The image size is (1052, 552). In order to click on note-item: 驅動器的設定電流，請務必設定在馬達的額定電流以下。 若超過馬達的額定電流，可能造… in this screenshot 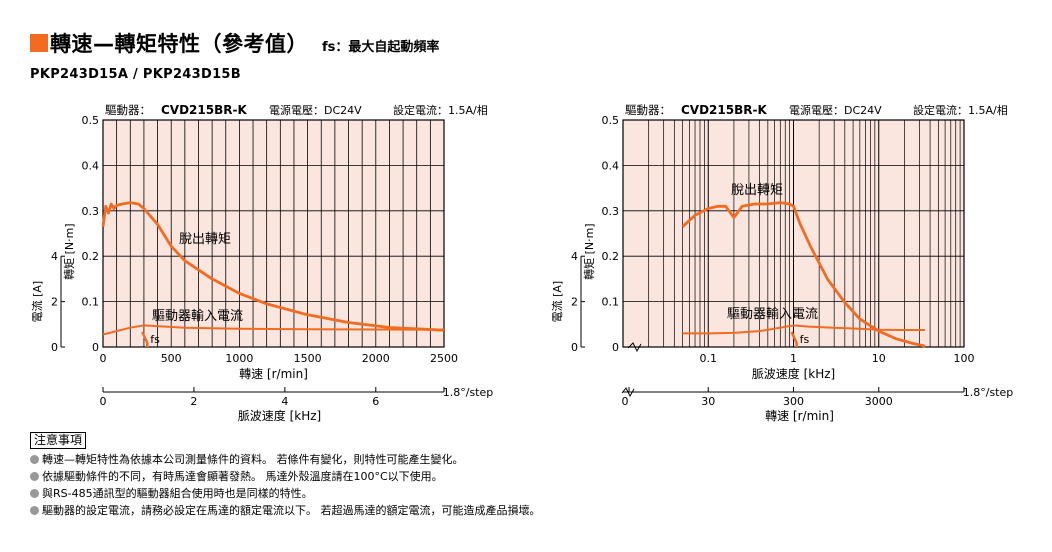, I will do `click(285, 510)`.